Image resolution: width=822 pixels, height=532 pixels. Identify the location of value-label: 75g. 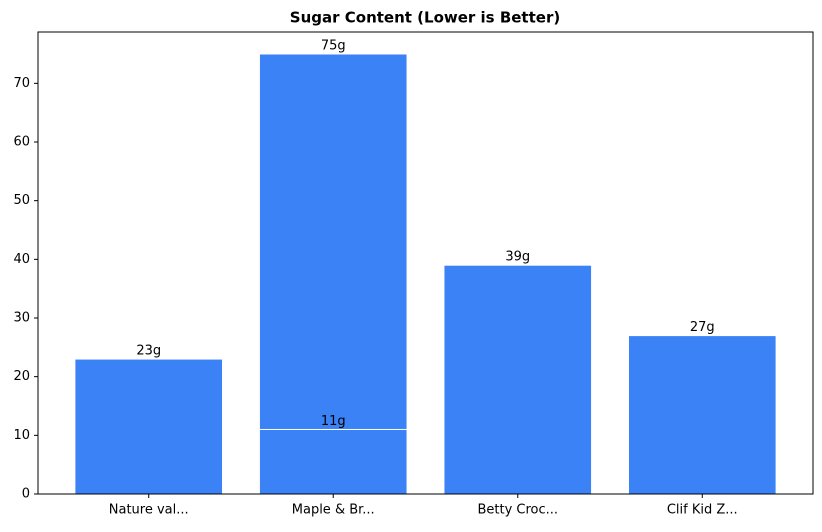
(333, 46).